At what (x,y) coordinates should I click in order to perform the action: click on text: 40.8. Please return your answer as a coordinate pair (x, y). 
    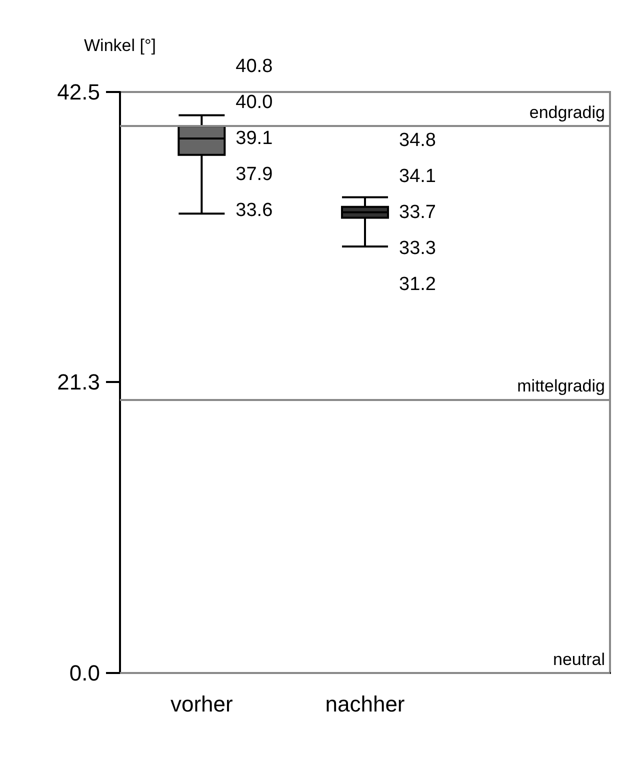
    Looking at the image, I should click on (254, 66).